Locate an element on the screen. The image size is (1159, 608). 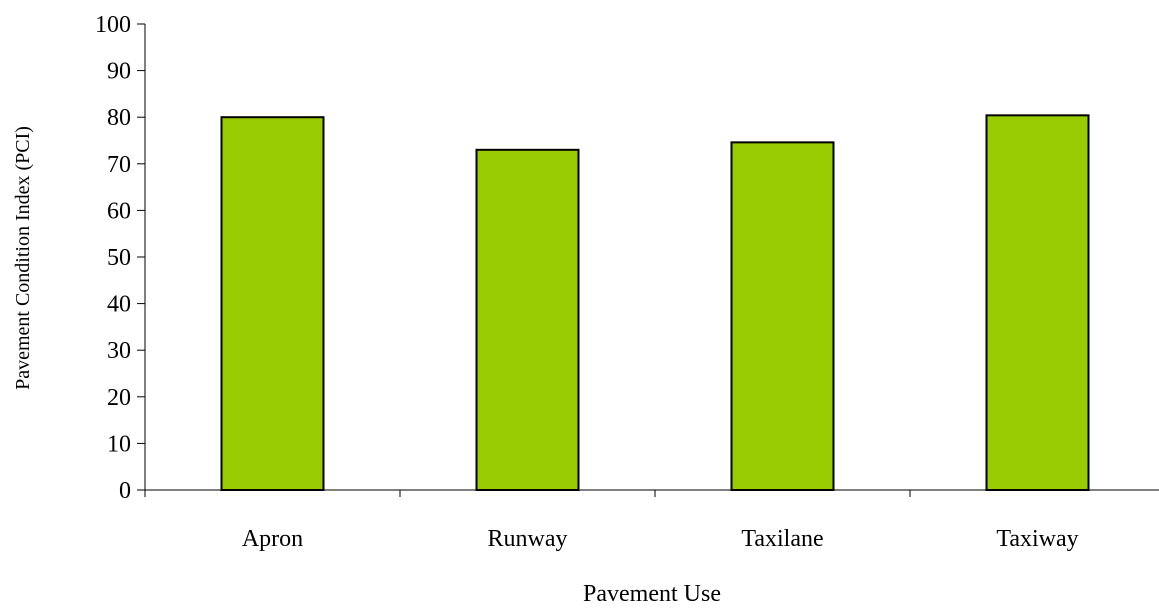
bar-taxilane is located at coordinates (782, 316).